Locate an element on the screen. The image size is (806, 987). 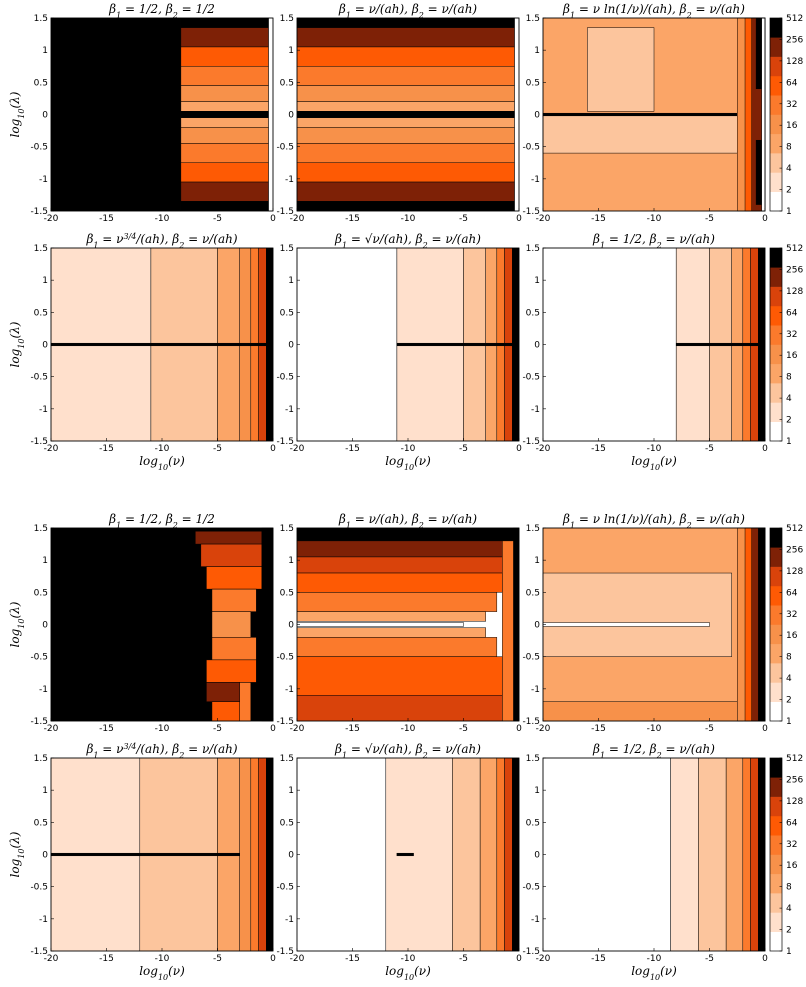
subplot-title: β1 = ν/(ah), β2 = ν/(ah) is located at coordinates (408, 11).